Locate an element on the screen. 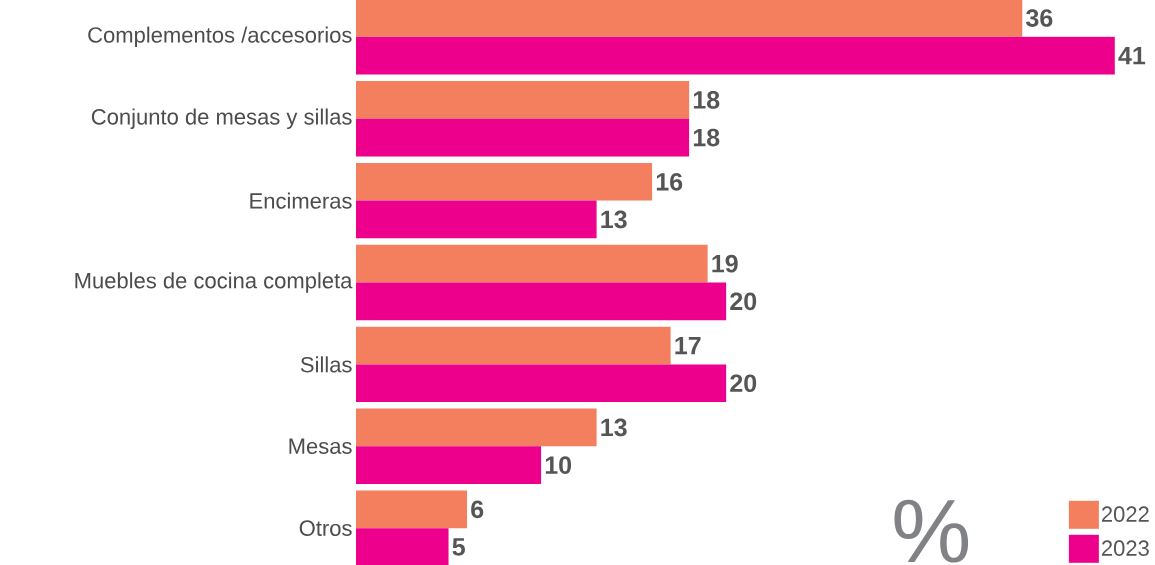 The image size is (1155, 565). data-label: 16 is located at coordinates (669, 181).